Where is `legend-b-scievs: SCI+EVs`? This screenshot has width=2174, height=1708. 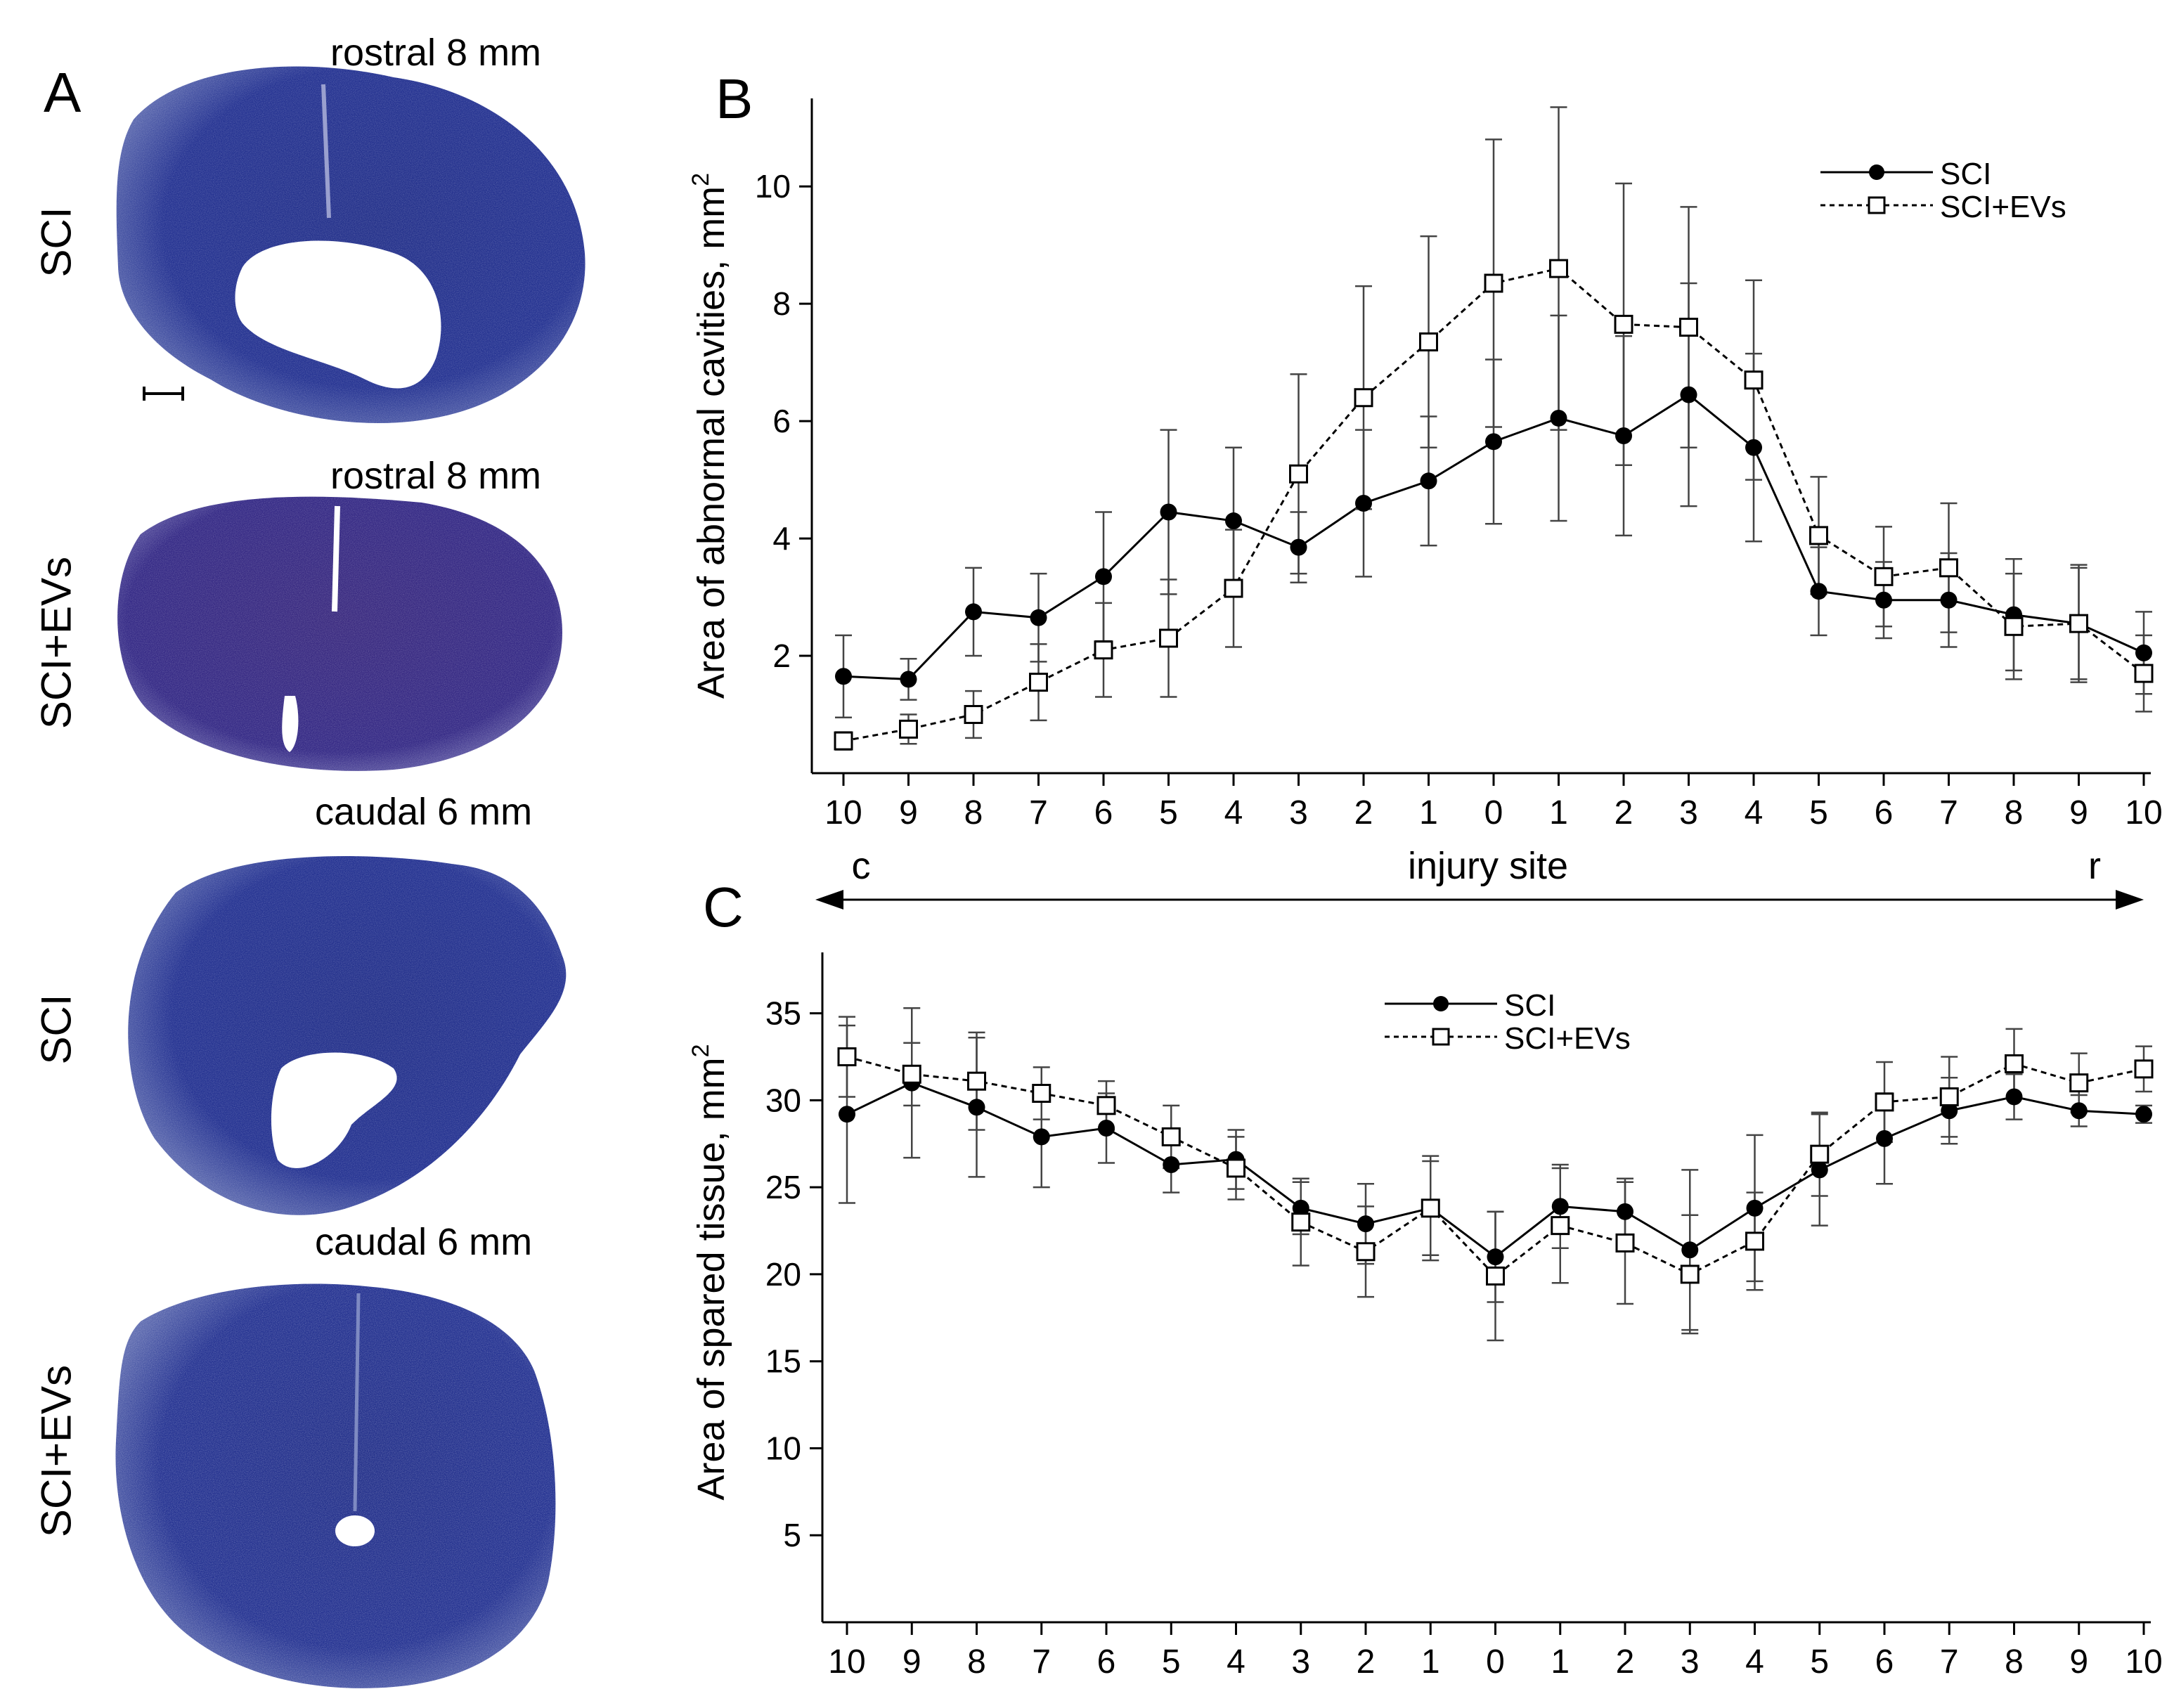
legend-b-scievs: SCI+EVs is located at coordinates (2003, 207).